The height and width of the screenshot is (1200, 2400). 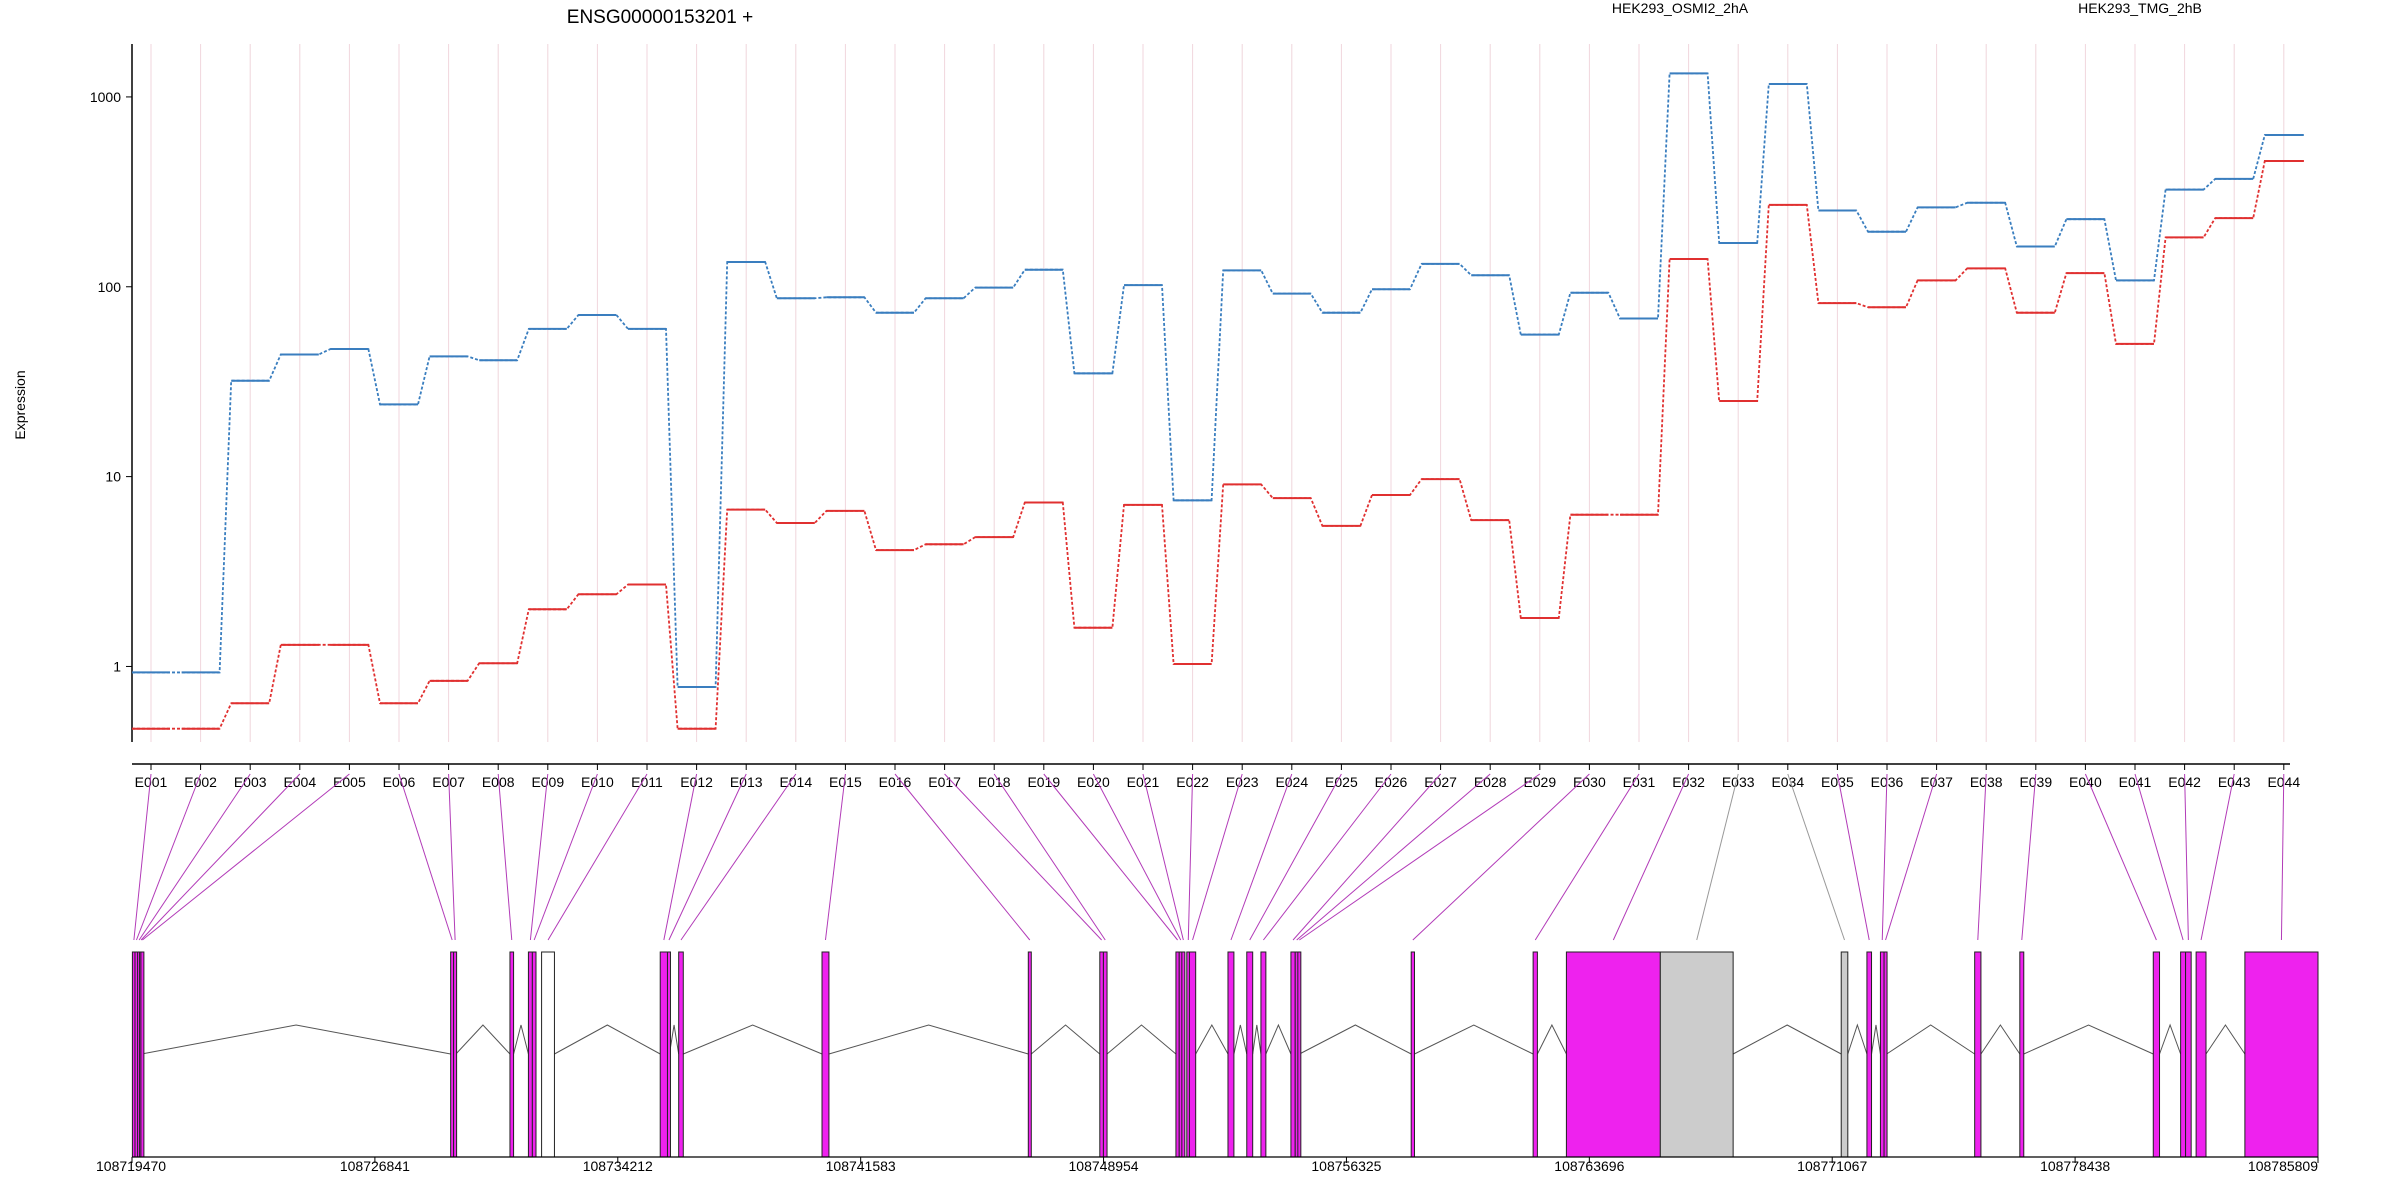 I want to click on x-tick-label: E010, so click(x=597, y=782).